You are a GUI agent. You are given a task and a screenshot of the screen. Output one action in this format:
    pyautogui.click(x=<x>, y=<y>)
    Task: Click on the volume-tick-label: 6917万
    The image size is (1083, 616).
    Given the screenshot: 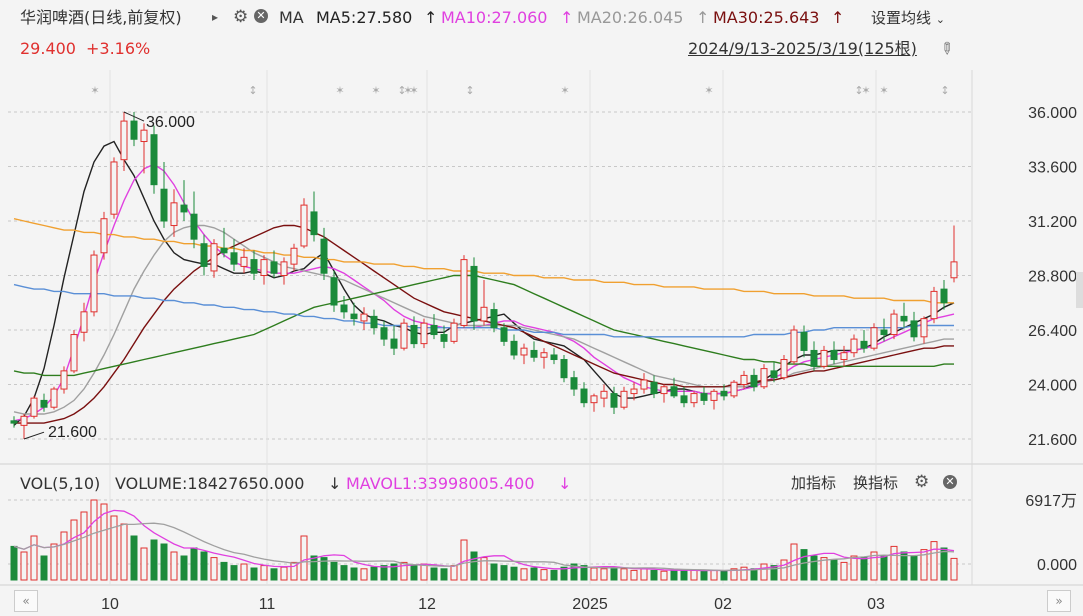 What is the action you would take?
    pyautogui.click(x=1051, y=501)
    